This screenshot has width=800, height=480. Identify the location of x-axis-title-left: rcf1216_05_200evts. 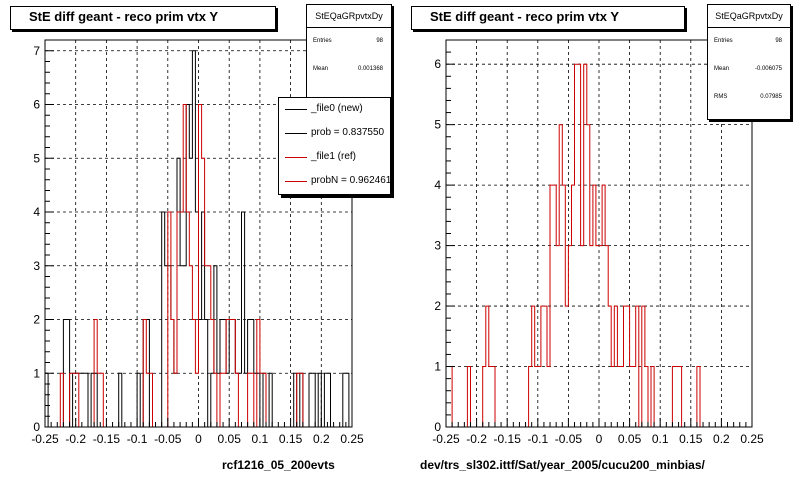
(278, 465).